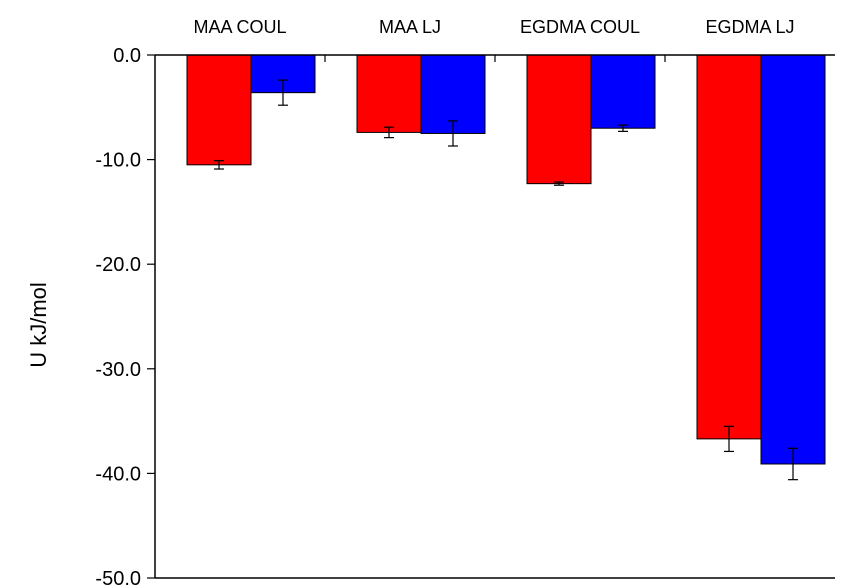  What do you see at coordinates (389, 93) in the screenshot?
I see `bar-maa-lj-s1` at bounding box center [389, 93].